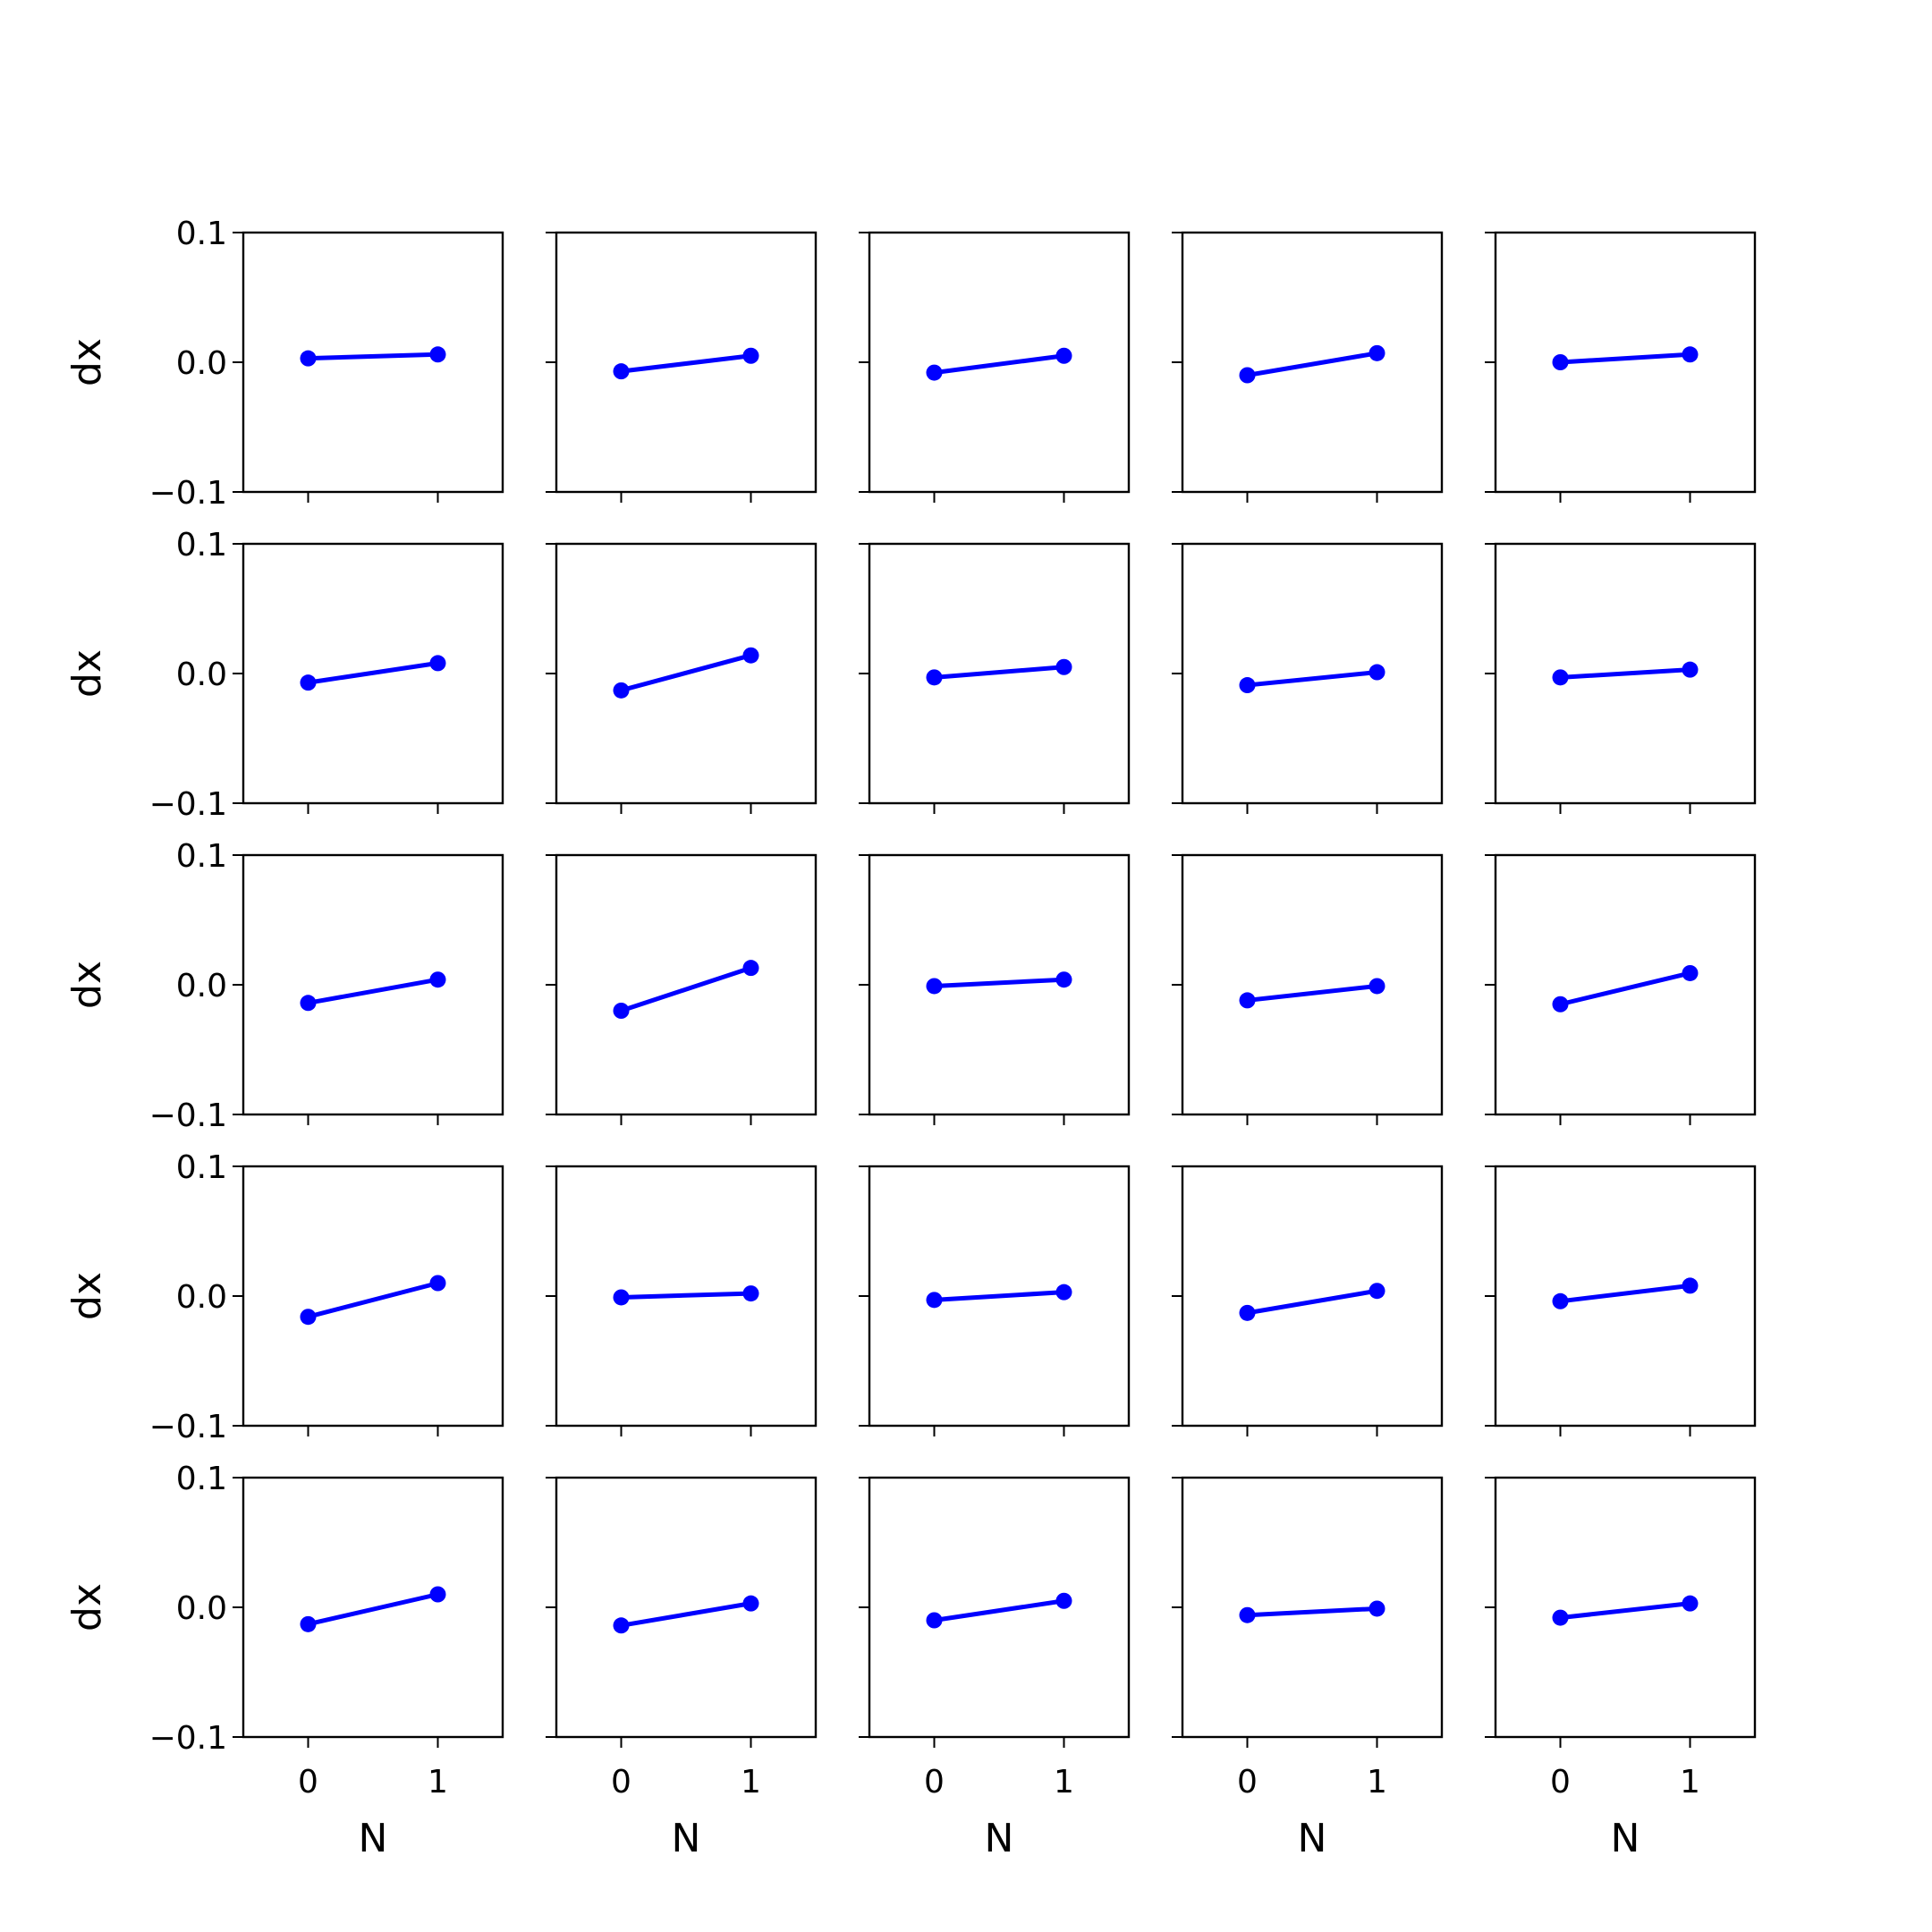 Image resolution: width=1932 pixels, height=1932 pixels. I want to click on subplot-r0-c0: 0.1 0.0 −0.1 dx, so click(284, 364).